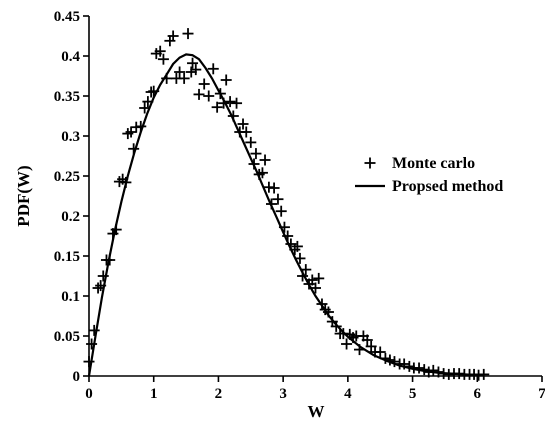 The height and width of the screenshot is (428, 545). What do you see at coordinates (70, 297) in the screenshot?
I see `y-tick-label: 0.1` at bounding box center [70, 297].